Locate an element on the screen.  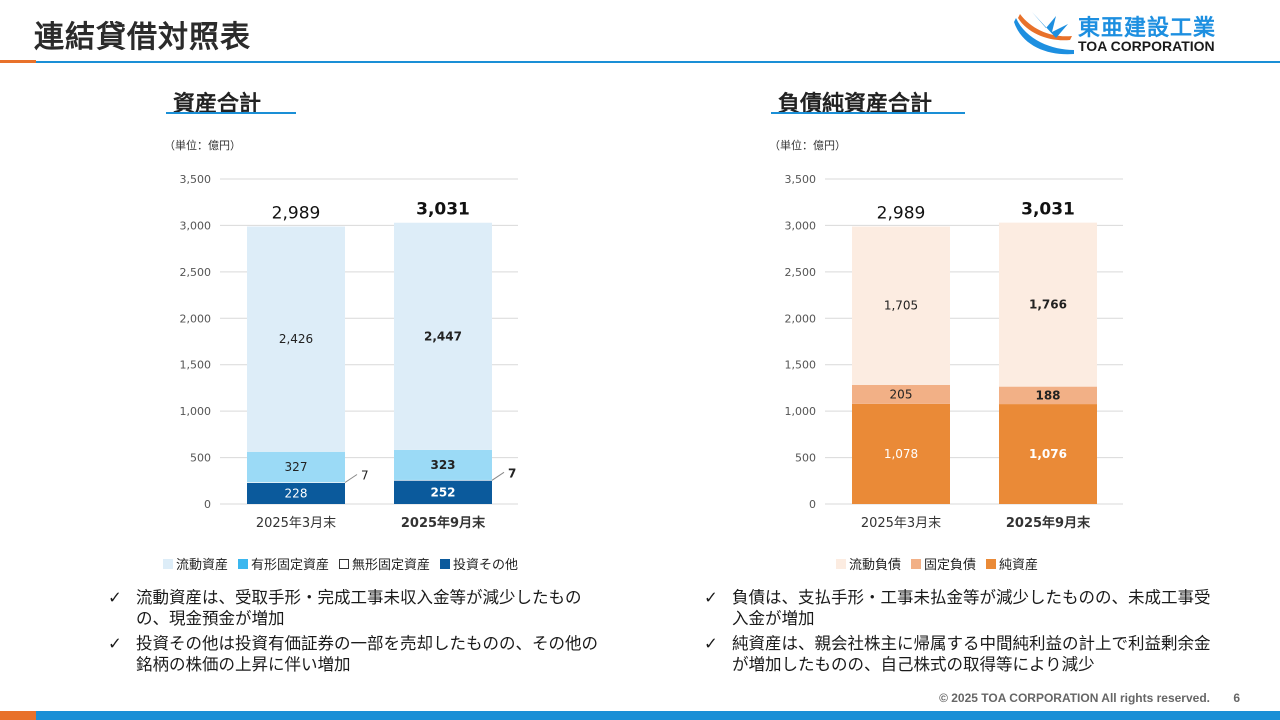
page-title: 連結貸借対照表 is located at coordinates (142, 37).